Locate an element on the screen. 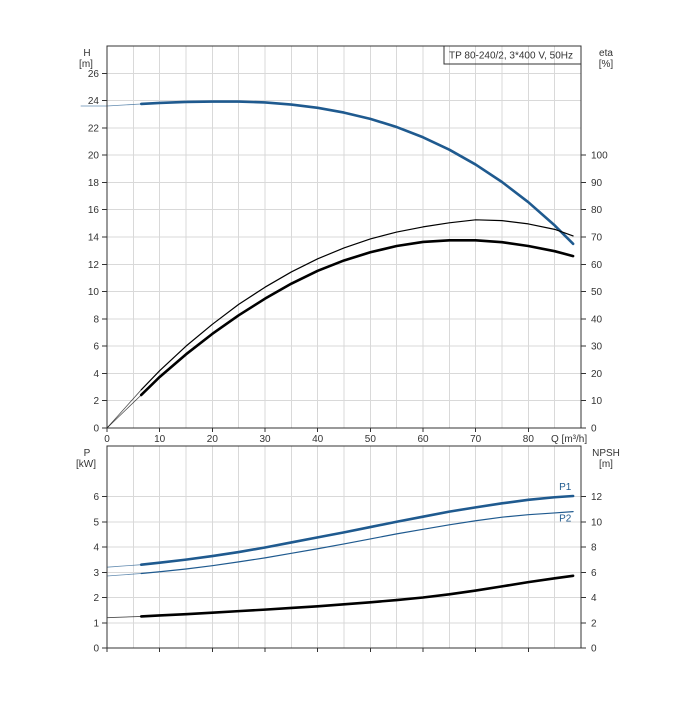 This screenshot has height=705, width=700. right-tick-label: 6 is located at coordinates (594, 573).